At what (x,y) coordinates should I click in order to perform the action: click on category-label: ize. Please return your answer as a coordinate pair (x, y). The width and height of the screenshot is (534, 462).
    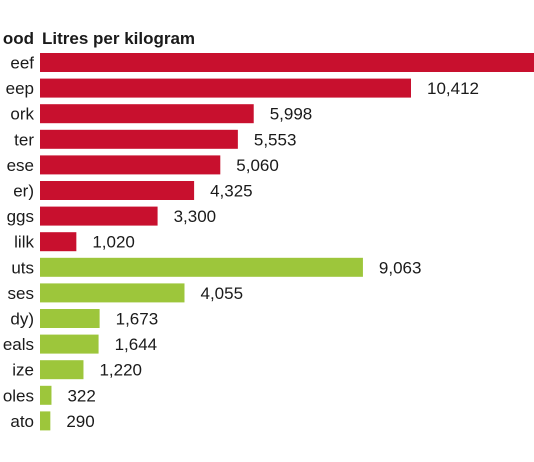
    Looking at the image, I should click on (23, 370).